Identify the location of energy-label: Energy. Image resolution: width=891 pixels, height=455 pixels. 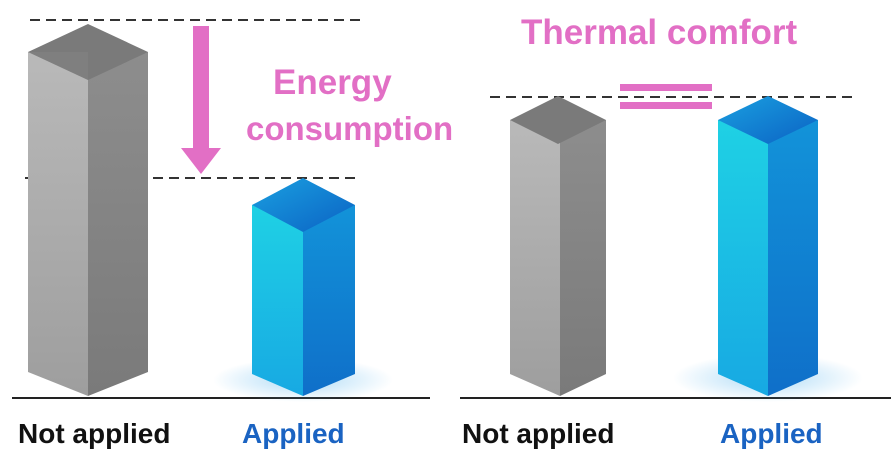
(332, 82).